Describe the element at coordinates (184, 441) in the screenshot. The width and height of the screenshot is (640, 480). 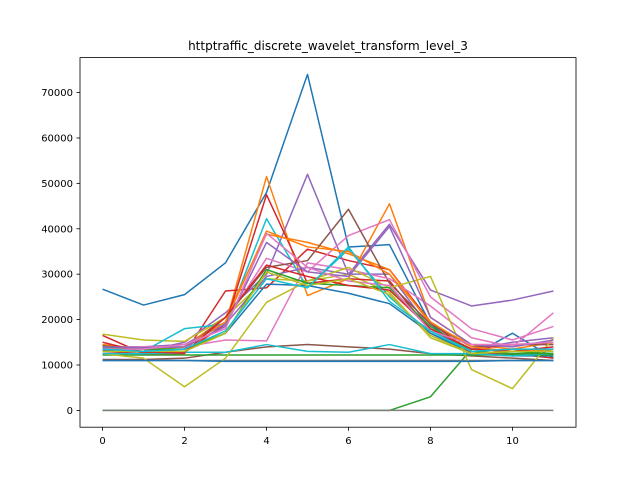
I see `x-tick-label-1: 2` at that location.